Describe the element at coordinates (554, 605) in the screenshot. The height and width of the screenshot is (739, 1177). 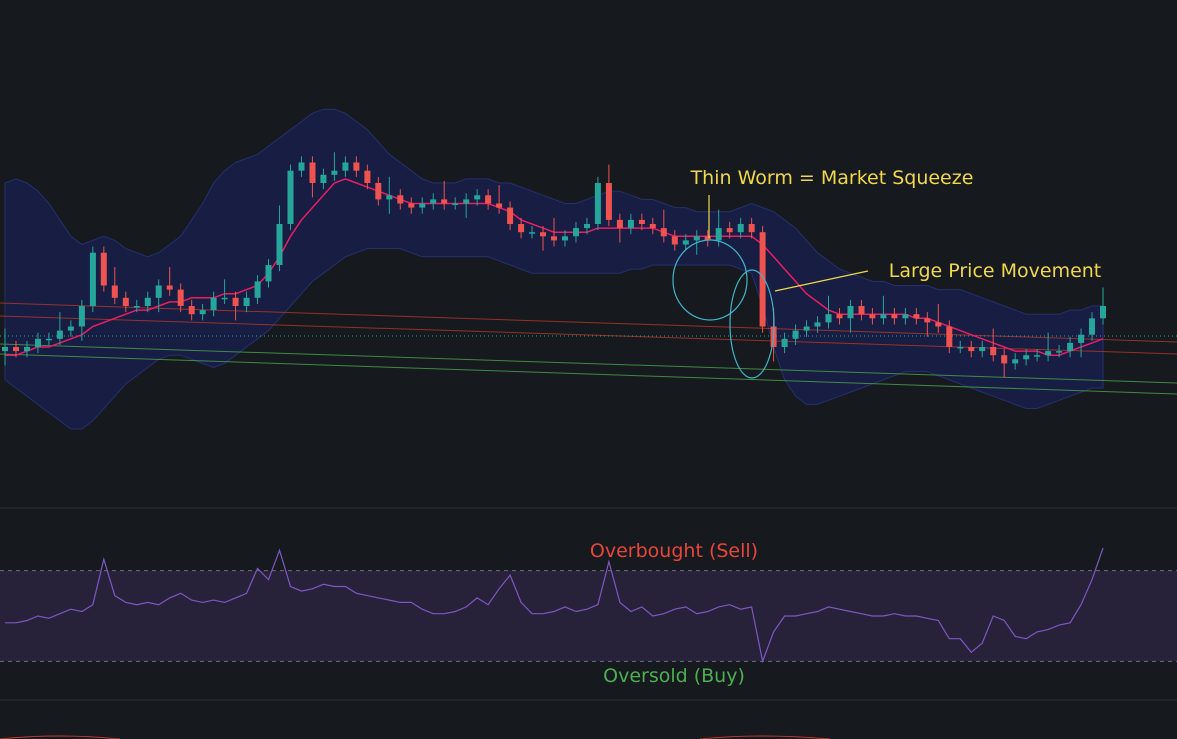
I see `rsi-line` at that location.